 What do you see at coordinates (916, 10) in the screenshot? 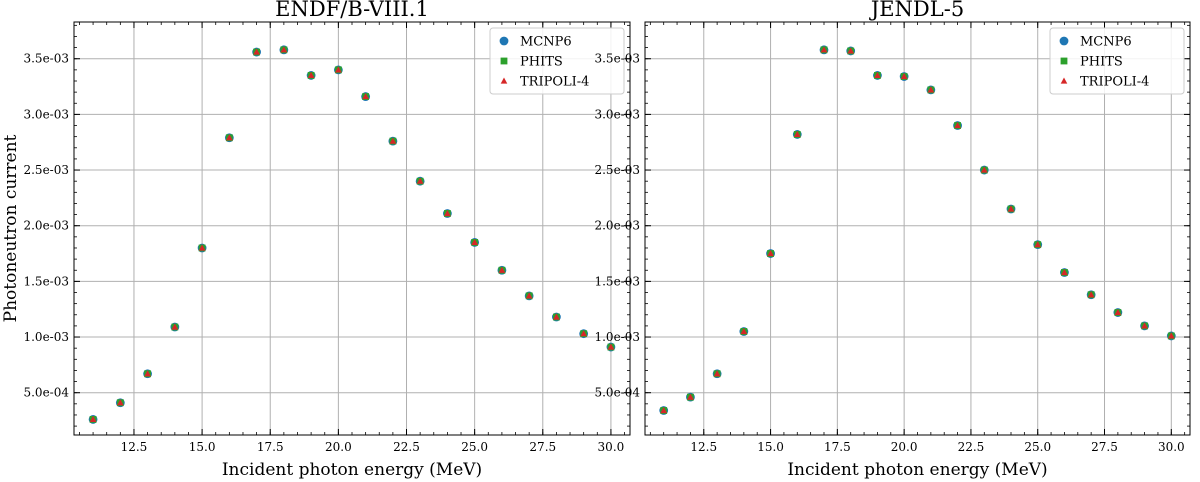
I see `chart-title: JENDL-5` at bounding box center [916, 10].